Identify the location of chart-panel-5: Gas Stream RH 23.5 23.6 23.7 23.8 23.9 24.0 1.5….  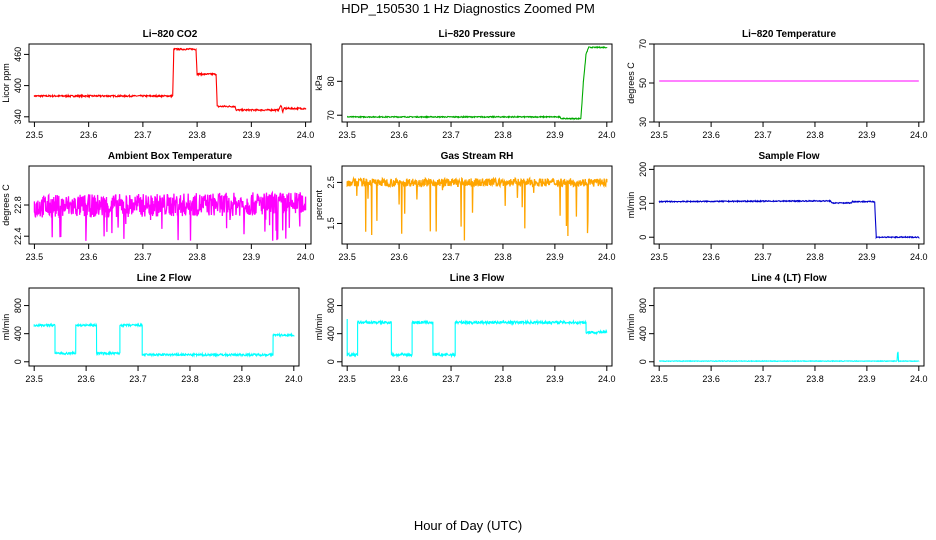
(465, 206).